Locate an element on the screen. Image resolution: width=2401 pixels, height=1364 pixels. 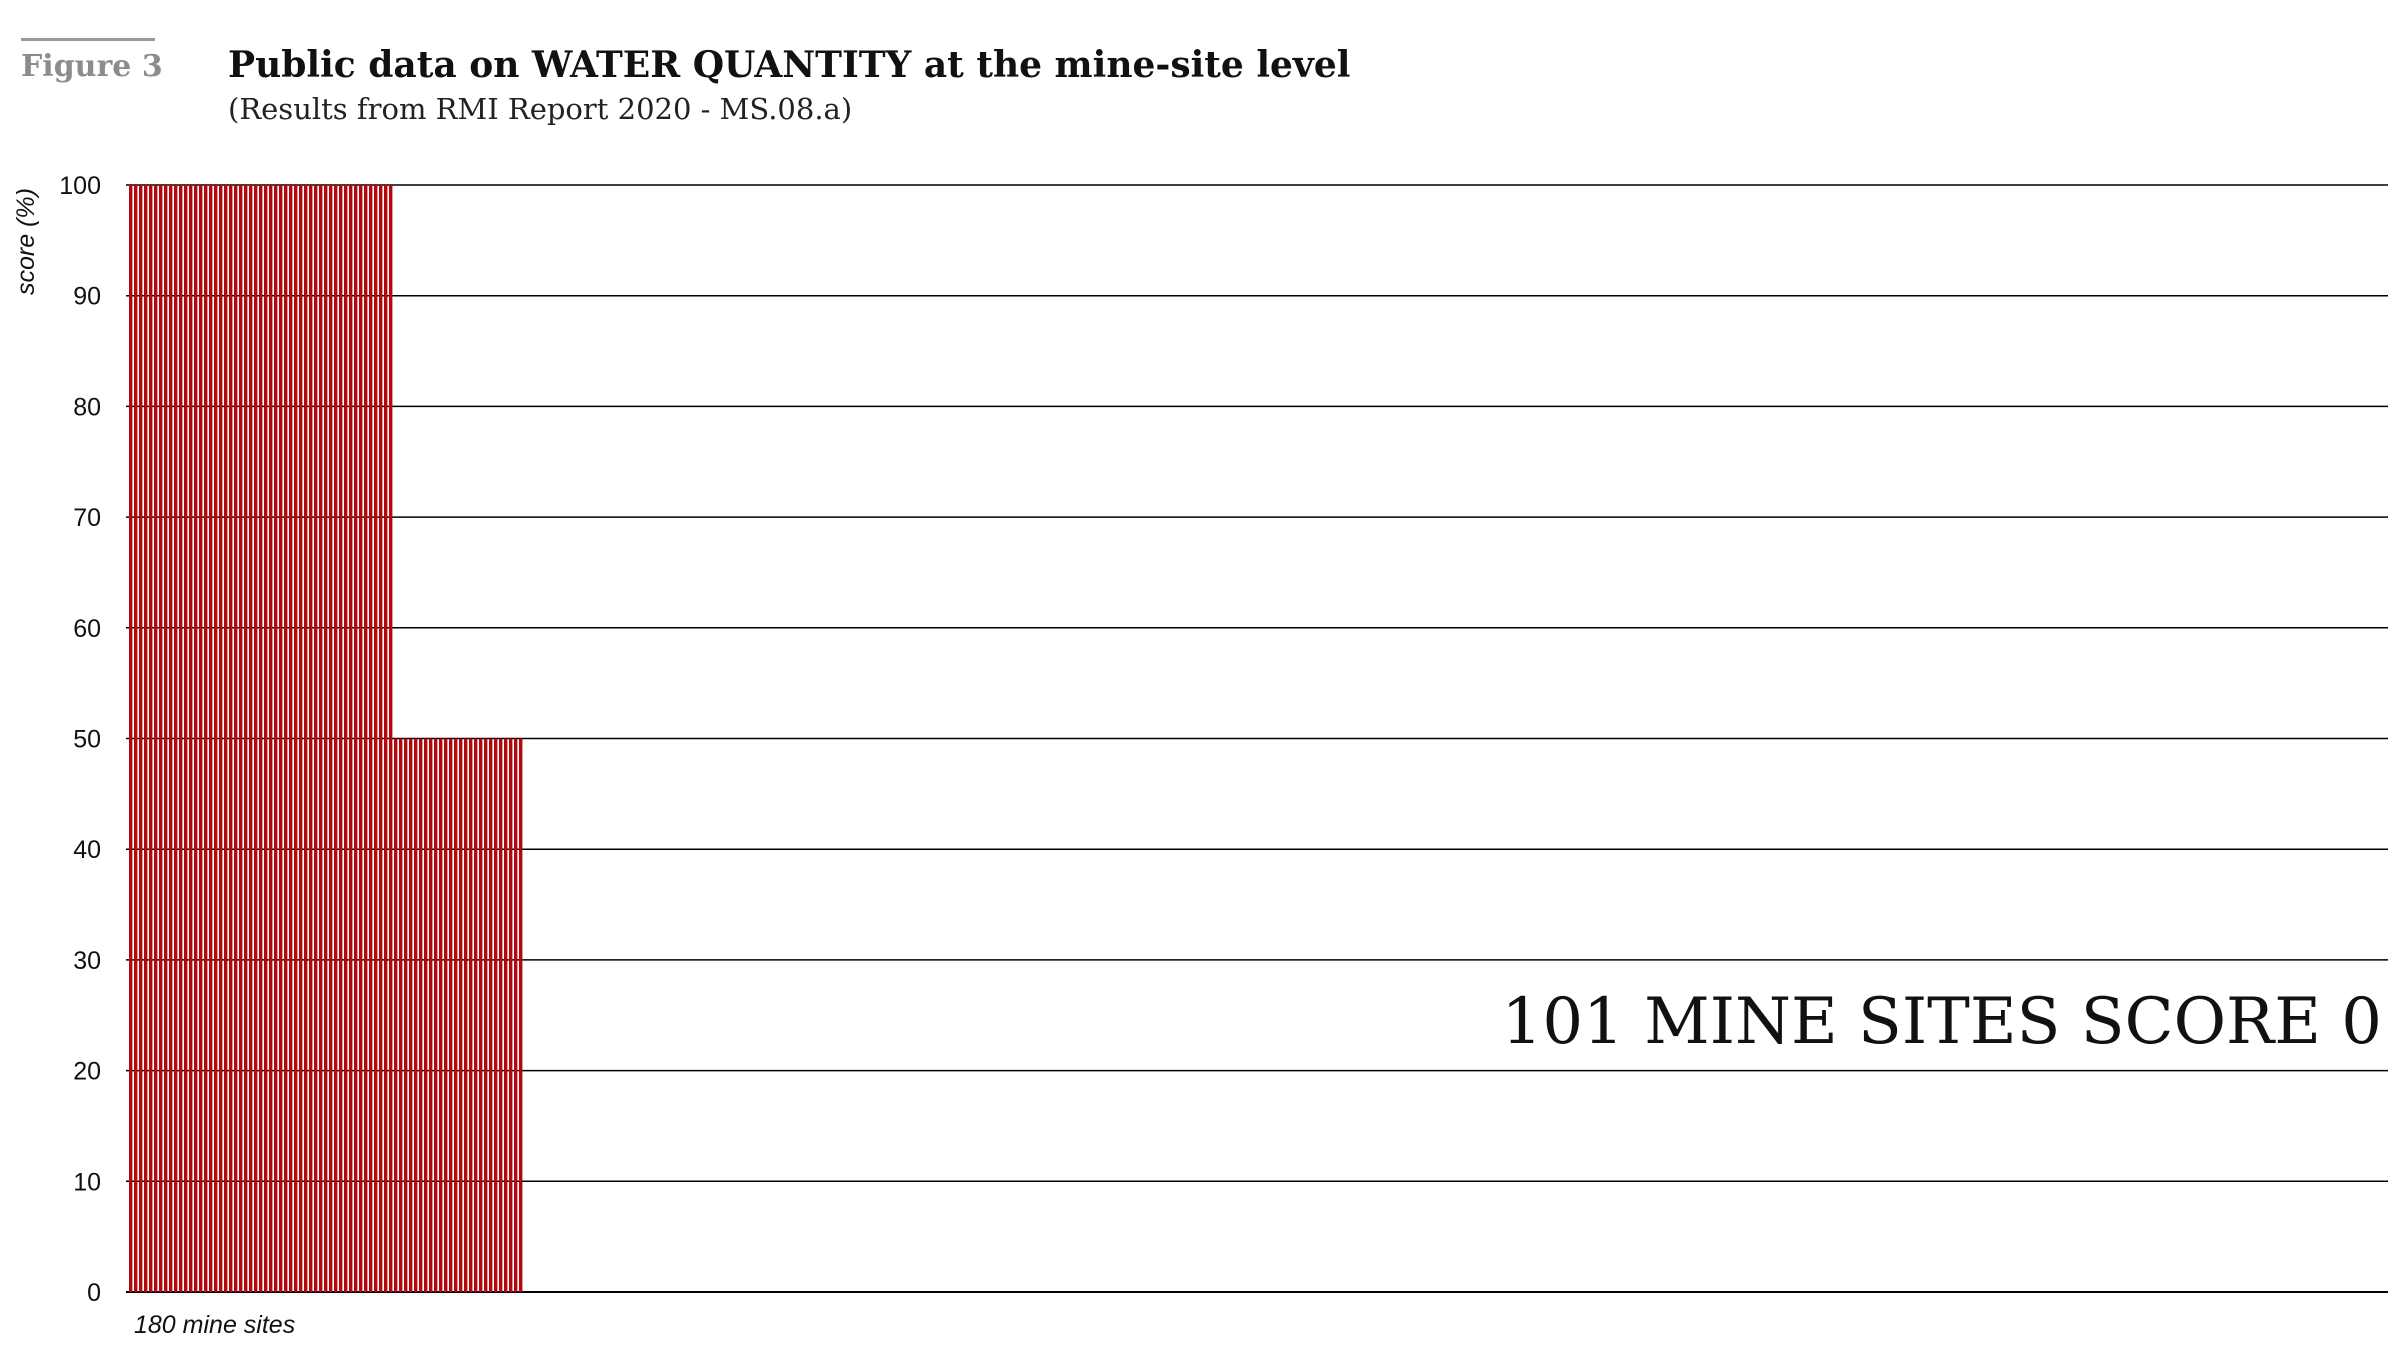
y-axis-label: score (%) is located at coordinates (26, 241).